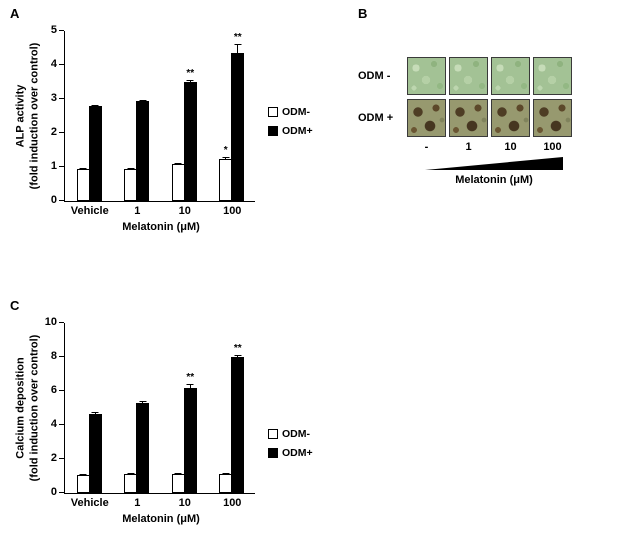 This screenshot has height=548, width=623. I want to click on legend-item: ODM+, so click(290, 453).